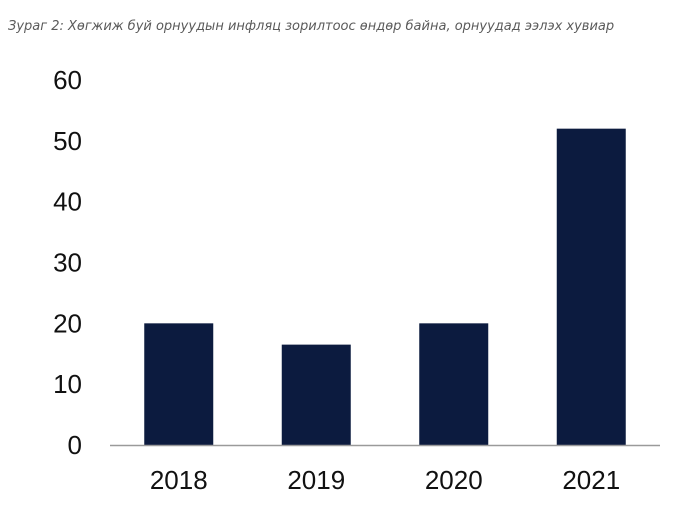 The image size is (681, 505). Describe the element at coordinates (385, 480) in the screenshot. I see `x-axis-ticks: 2018 2019 2020 2021` at that location.